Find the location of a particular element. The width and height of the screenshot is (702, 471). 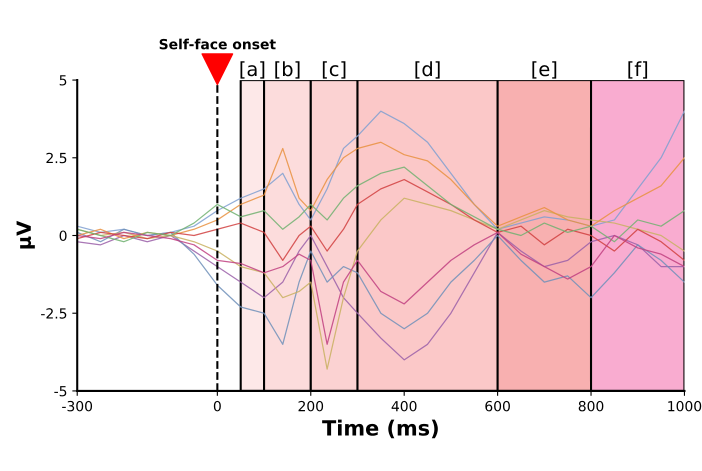

line-series is located at coordinates (380, 204).